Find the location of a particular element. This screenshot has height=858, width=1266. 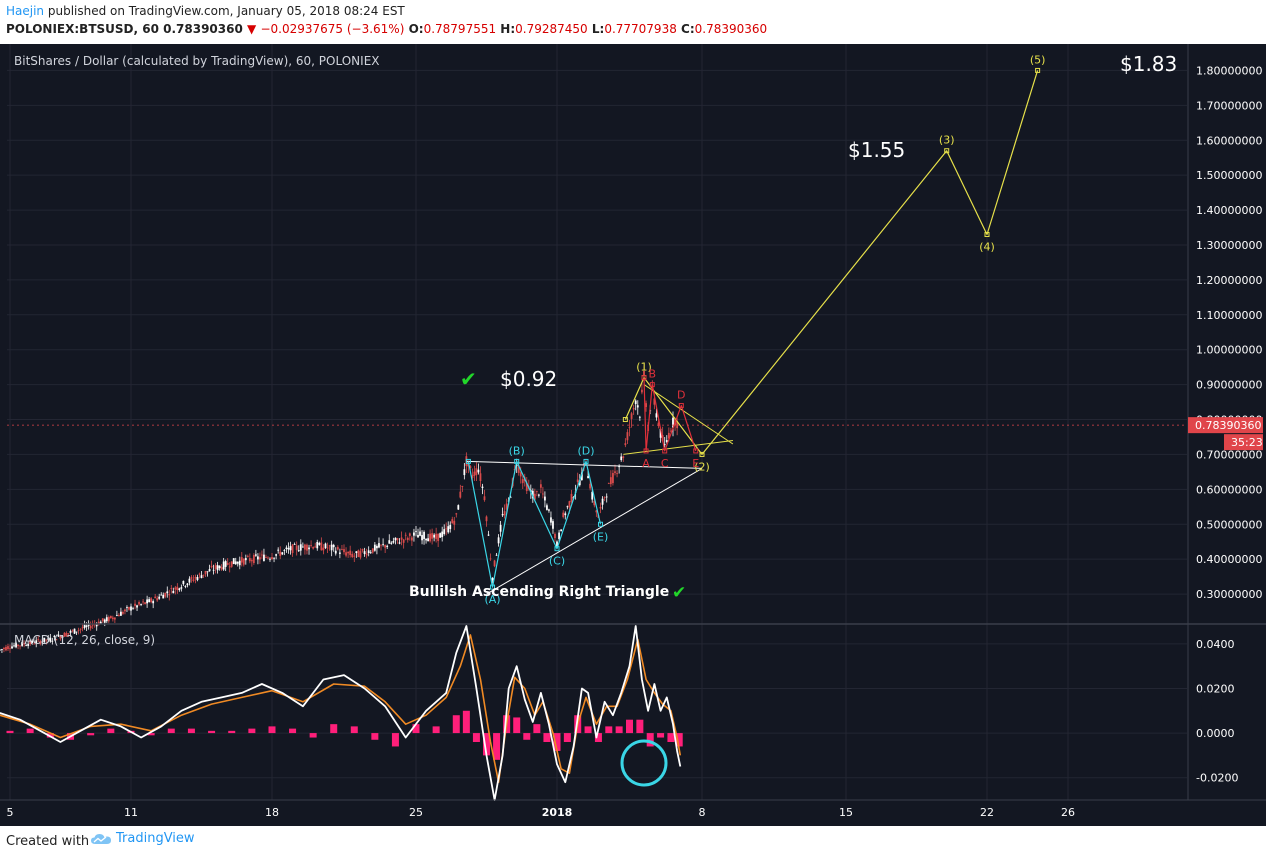

price-tick-label: 1.10000000 is located at coordinates (1229, 315).